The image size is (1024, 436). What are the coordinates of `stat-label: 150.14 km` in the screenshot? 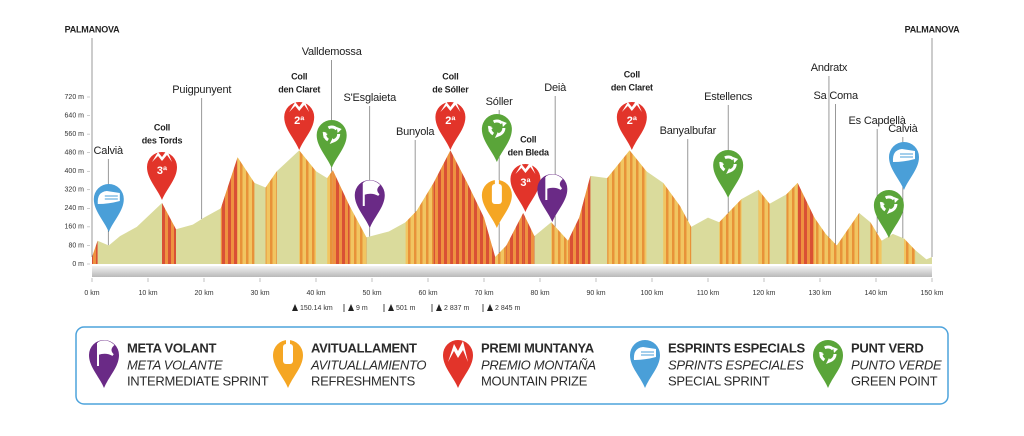 It's located at (316, 308).